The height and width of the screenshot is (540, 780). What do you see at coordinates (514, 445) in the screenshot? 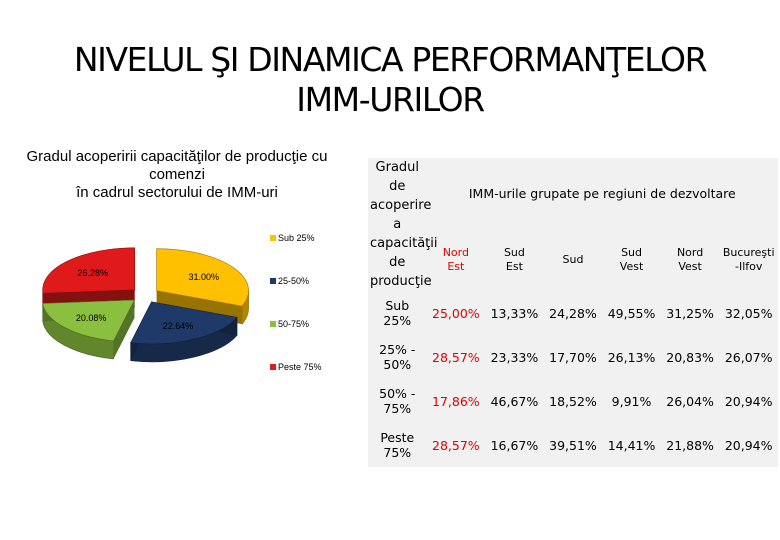
I see `table-cell: 16,67%` at bounding box center [514, 445].